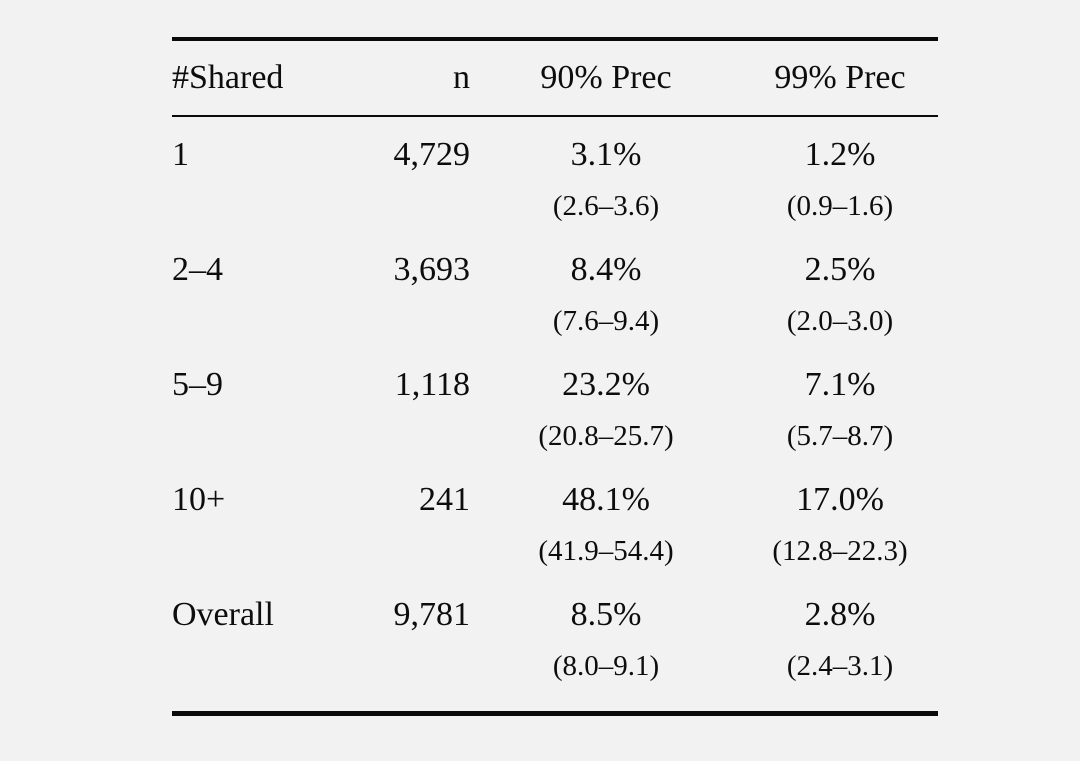  What do you see at coordinates (197, 384) in the screenshot?
I see `shared-value: 5–9` at bounding box center [197, 384].